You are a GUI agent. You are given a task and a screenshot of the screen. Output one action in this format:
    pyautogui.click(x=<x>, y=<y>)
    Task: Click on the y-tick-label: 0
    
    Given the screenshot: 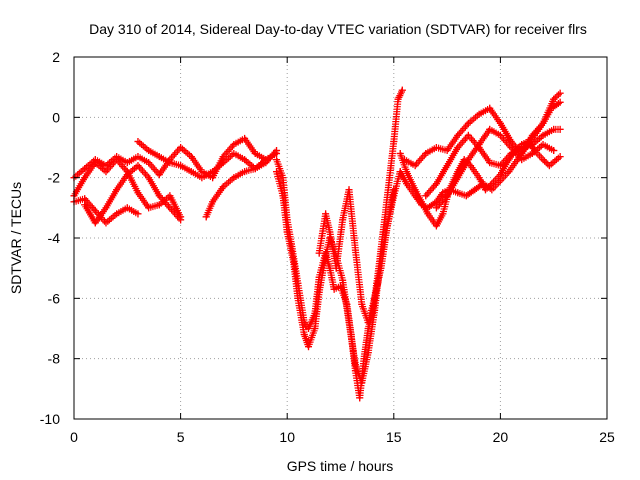 What is the action you would take?
    pyautogui.click(x=56, y=117)
    